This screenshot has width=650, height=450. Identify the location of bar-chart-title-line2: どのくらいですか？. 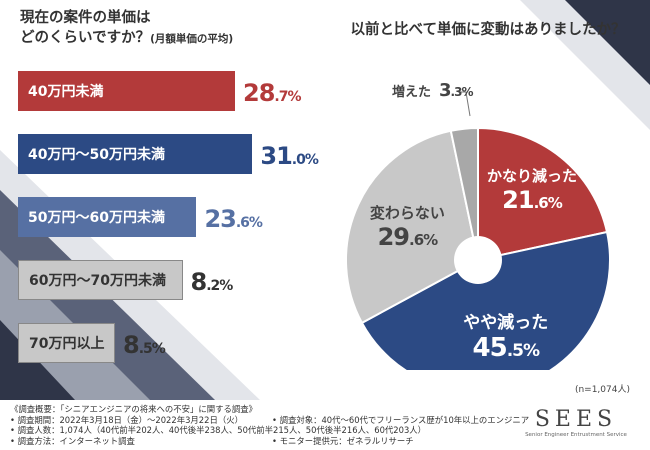
(85, 38).